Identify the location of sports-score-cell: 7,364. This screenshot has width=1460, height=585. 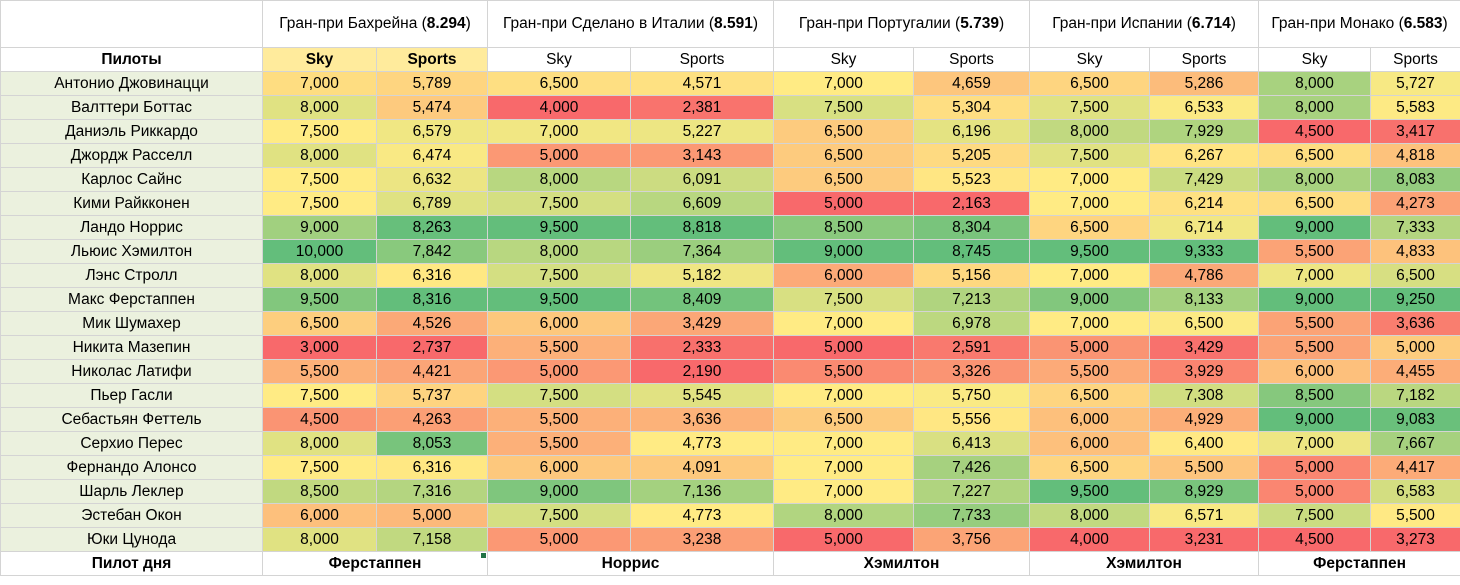
(702, 251).